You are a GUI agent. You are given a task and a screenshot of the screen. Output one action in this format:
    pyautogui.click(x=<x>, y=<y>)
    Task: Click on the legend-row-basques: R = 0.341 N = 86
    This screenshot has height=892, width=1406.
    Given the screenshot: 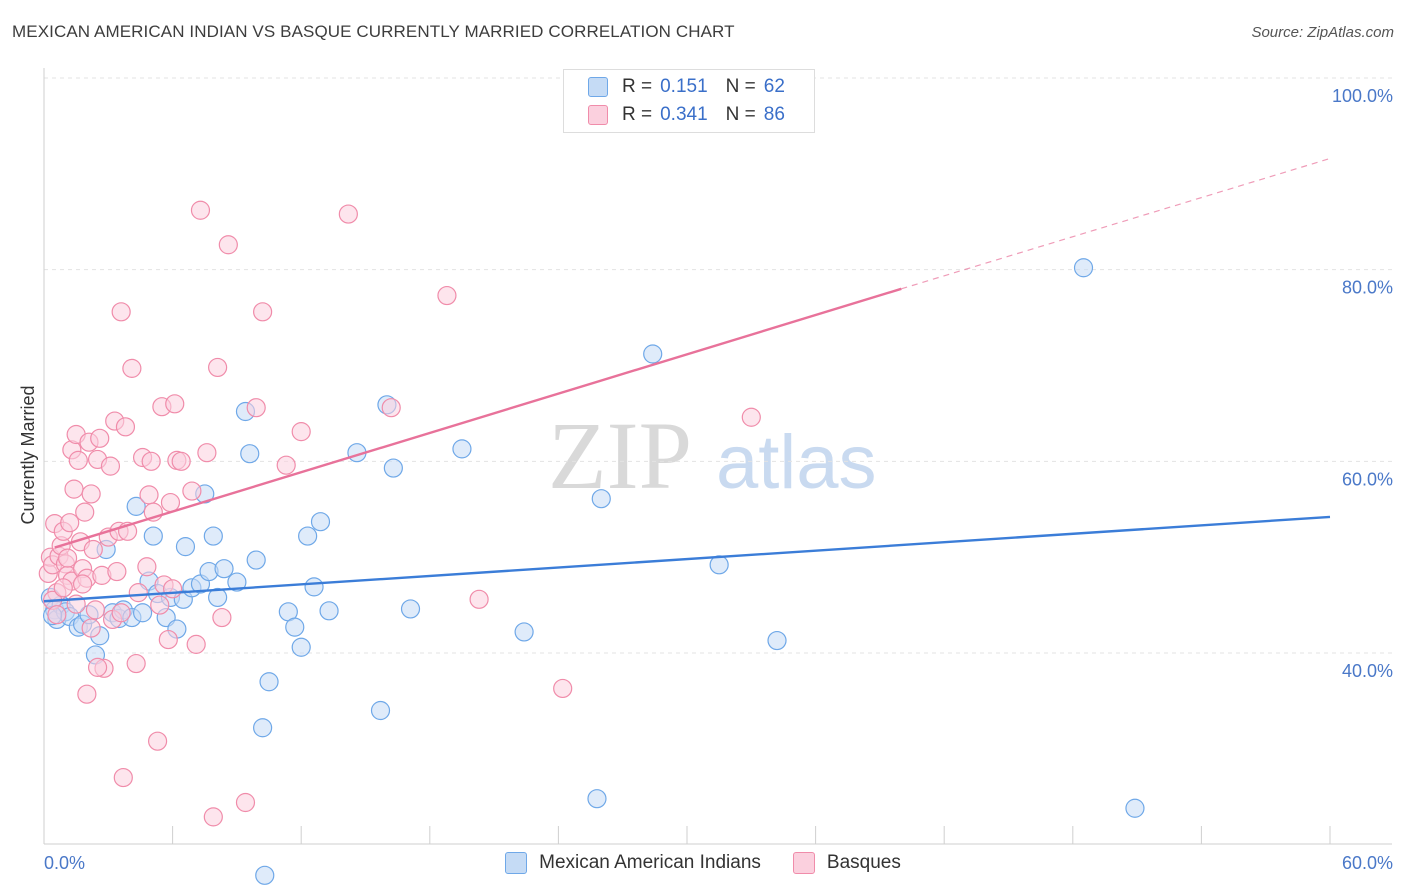 What is the action you would take?
    pyautogui.click(x=686, y=115)
    